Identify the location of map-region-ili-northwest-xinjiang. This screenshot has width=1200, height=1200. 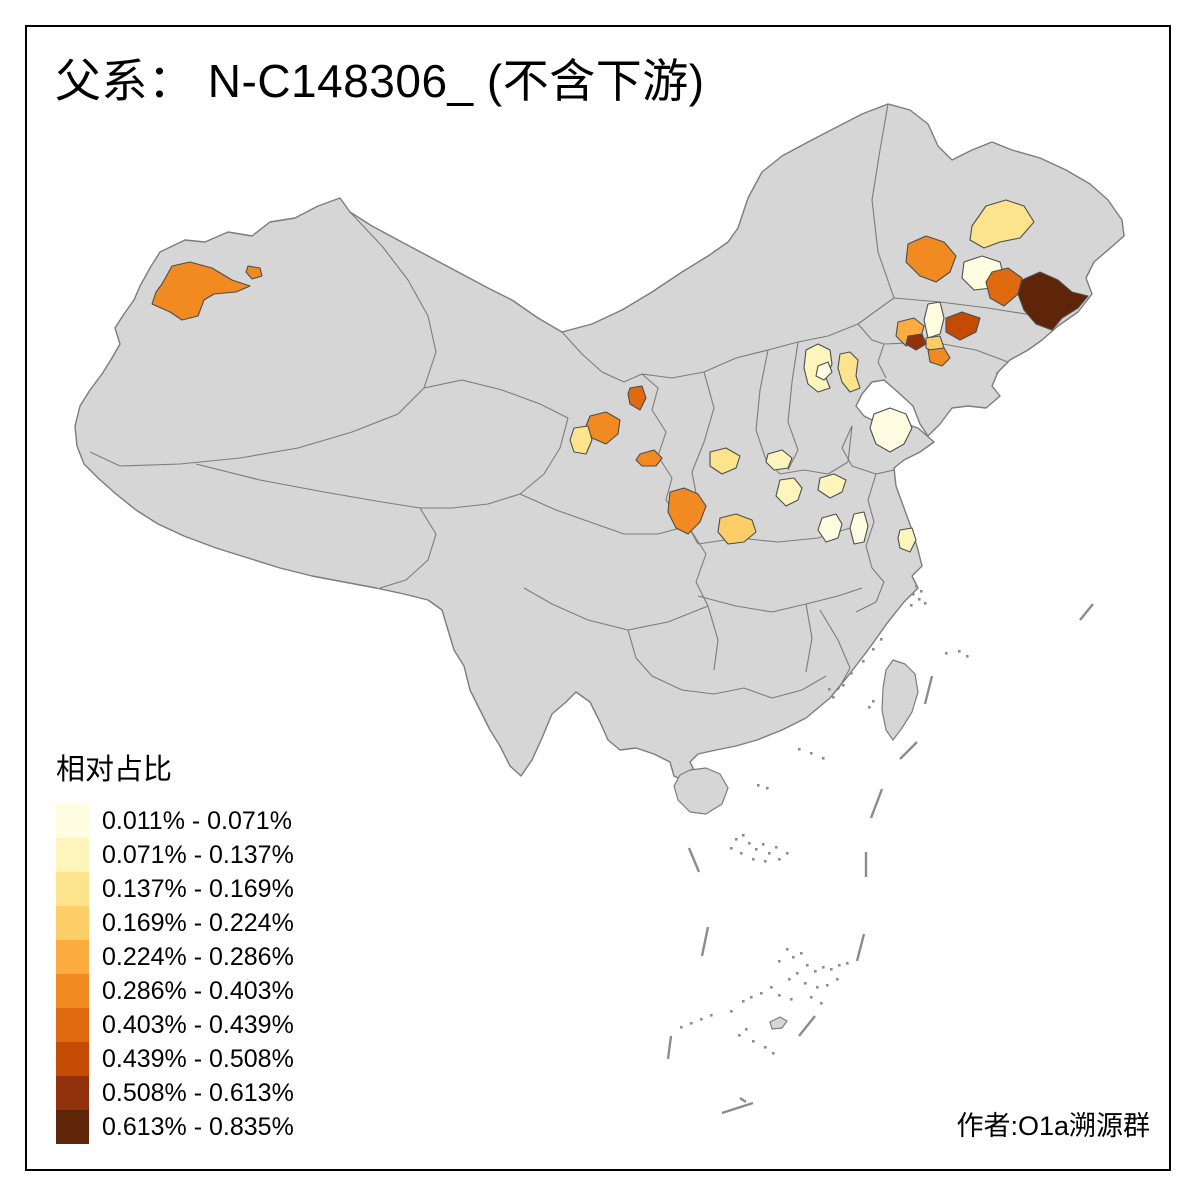
(201, 291).